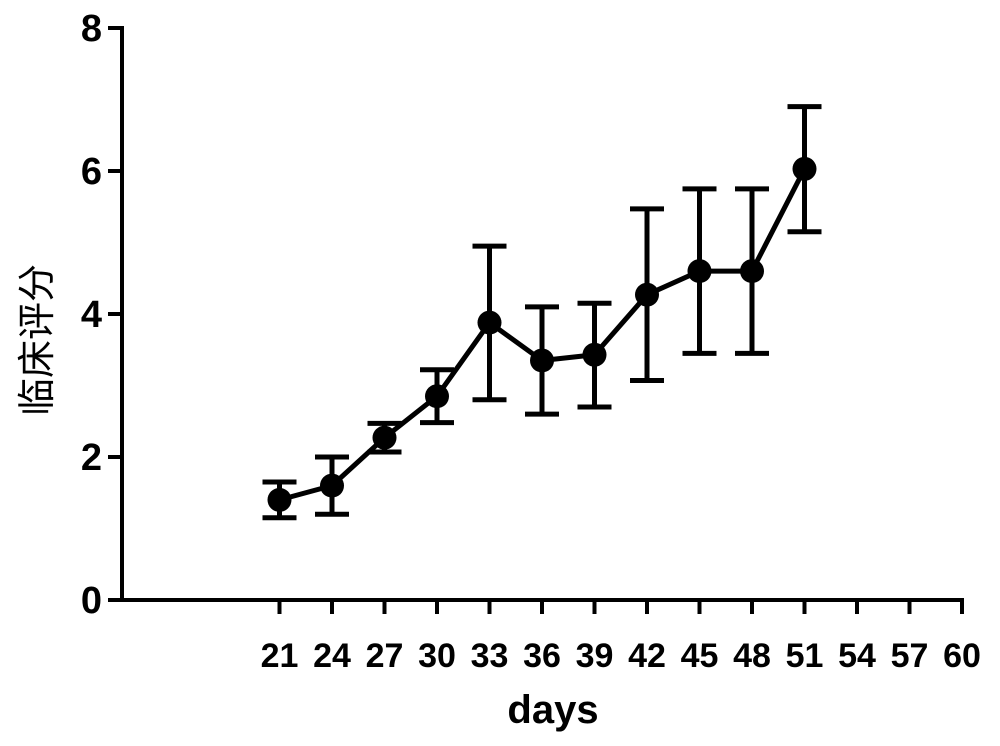 The height and width of the screenshot is (746, 1000). What do you see at coordinates (91, 458) in the screenshot?
I see `y-tick-label: 2` at bounding box center [91, 458].